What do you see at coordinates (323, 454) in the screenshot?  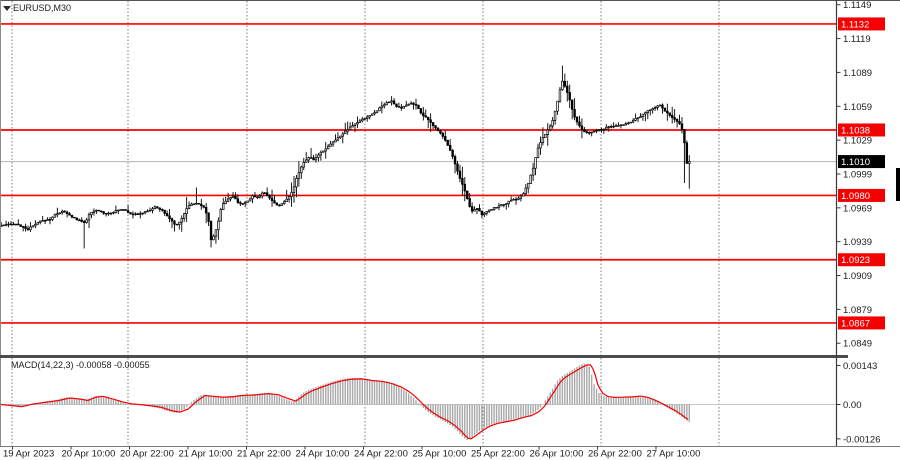 I see `time-axis-label: 24 Apr 10:00` at bounding box center [323, 454].